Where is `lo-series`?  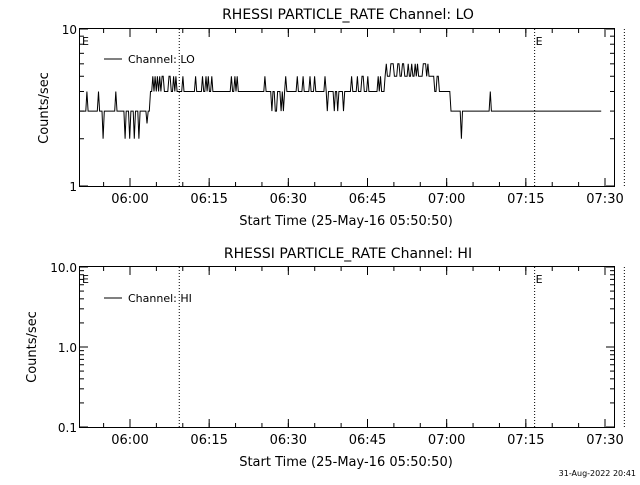 lo-series is located at coordinates (341, 101).